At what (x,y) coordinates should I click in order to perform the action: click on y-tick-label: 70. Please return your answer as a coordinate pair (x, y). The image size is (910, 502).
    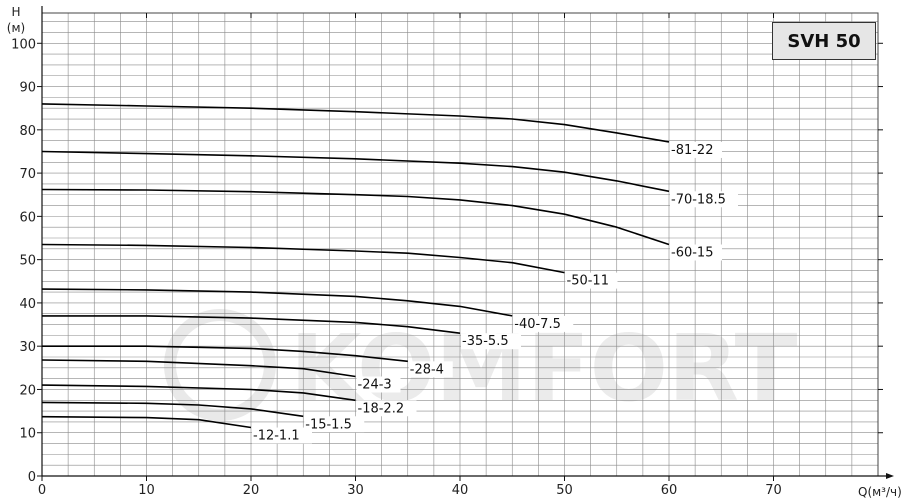
    Looking at the image, I should click on (27, 174).